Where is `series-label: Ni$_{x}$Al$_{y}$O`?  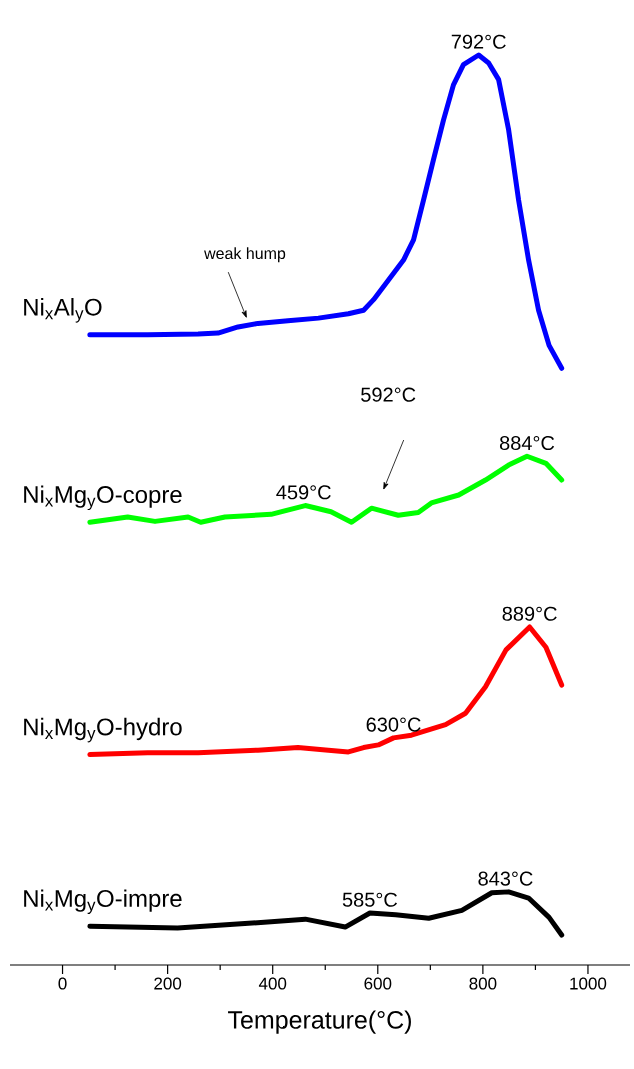 series-label: Ni$_{x}$Al$_{y}$O is located at coordinates (63, 310).